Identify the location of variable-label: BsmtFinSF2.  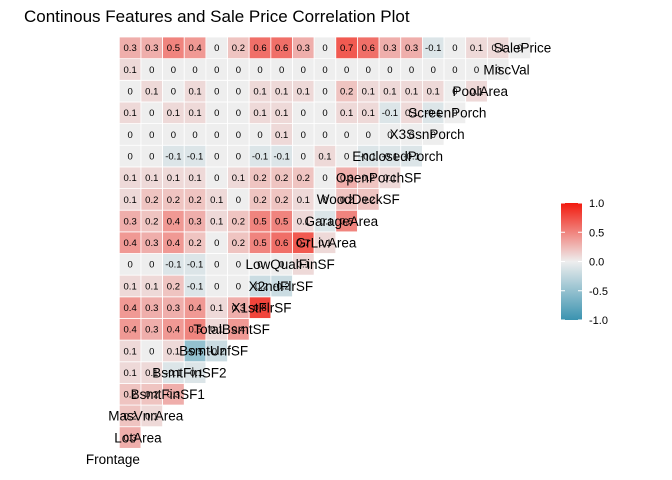
(189, 372).